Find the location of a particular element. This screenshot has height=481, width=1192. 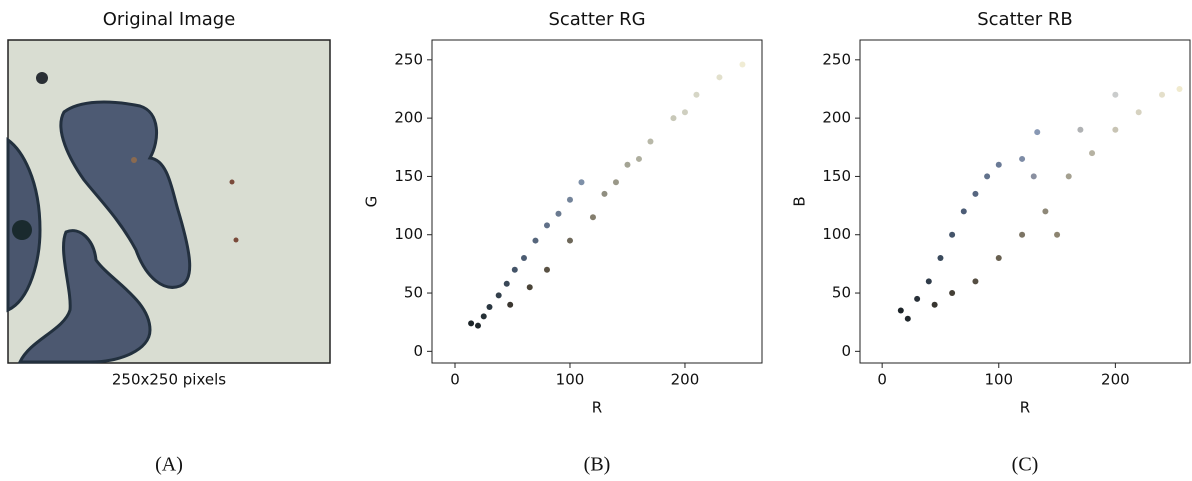

y-axis-label: G is located at coordinates (372, 202).